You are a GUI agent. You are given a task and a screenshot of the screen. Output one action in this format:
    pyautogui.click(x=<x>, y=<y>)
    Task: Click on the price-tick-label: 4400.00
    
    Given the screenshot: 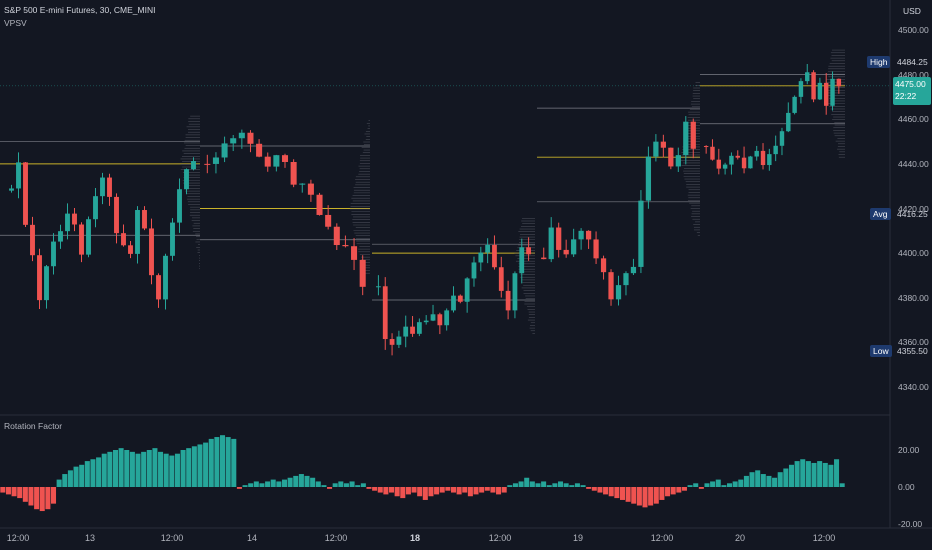 What is the action you would take?
    pyautogui.click(x=913, y=253)
    